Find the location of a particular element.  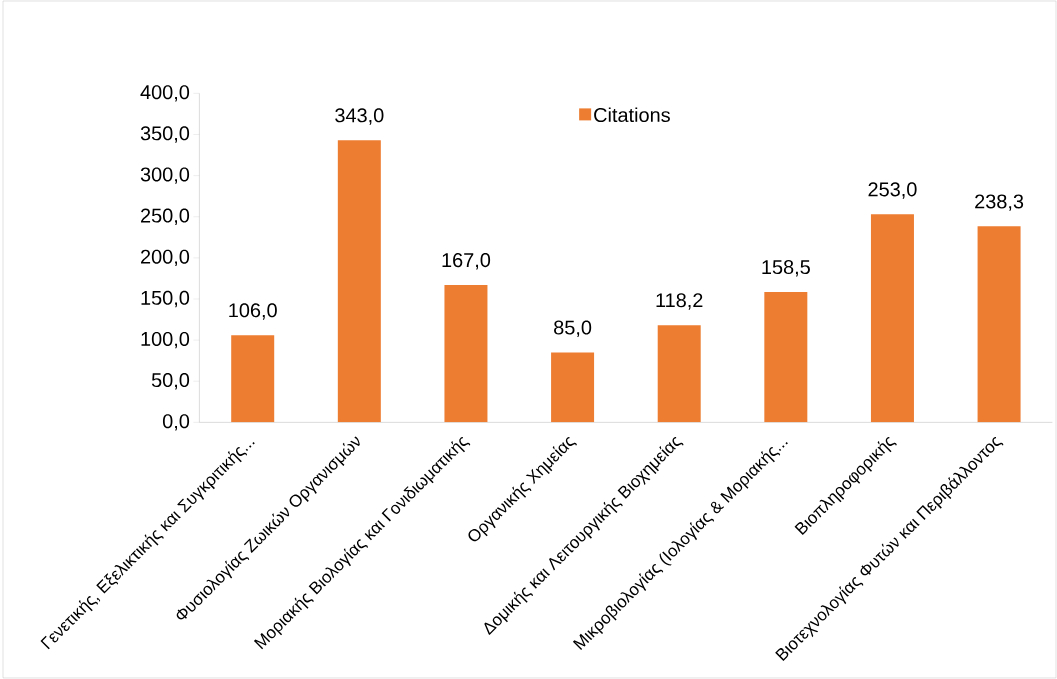

y-tick-label: 200,0 is located at coordinates (165, 258).